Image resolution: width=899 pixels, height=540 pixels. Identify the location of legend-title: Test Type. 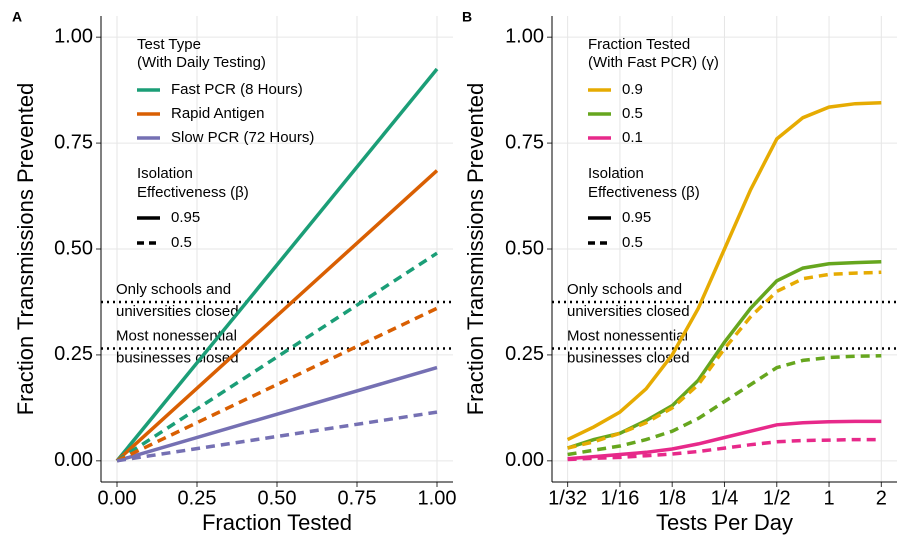
(169, 44).